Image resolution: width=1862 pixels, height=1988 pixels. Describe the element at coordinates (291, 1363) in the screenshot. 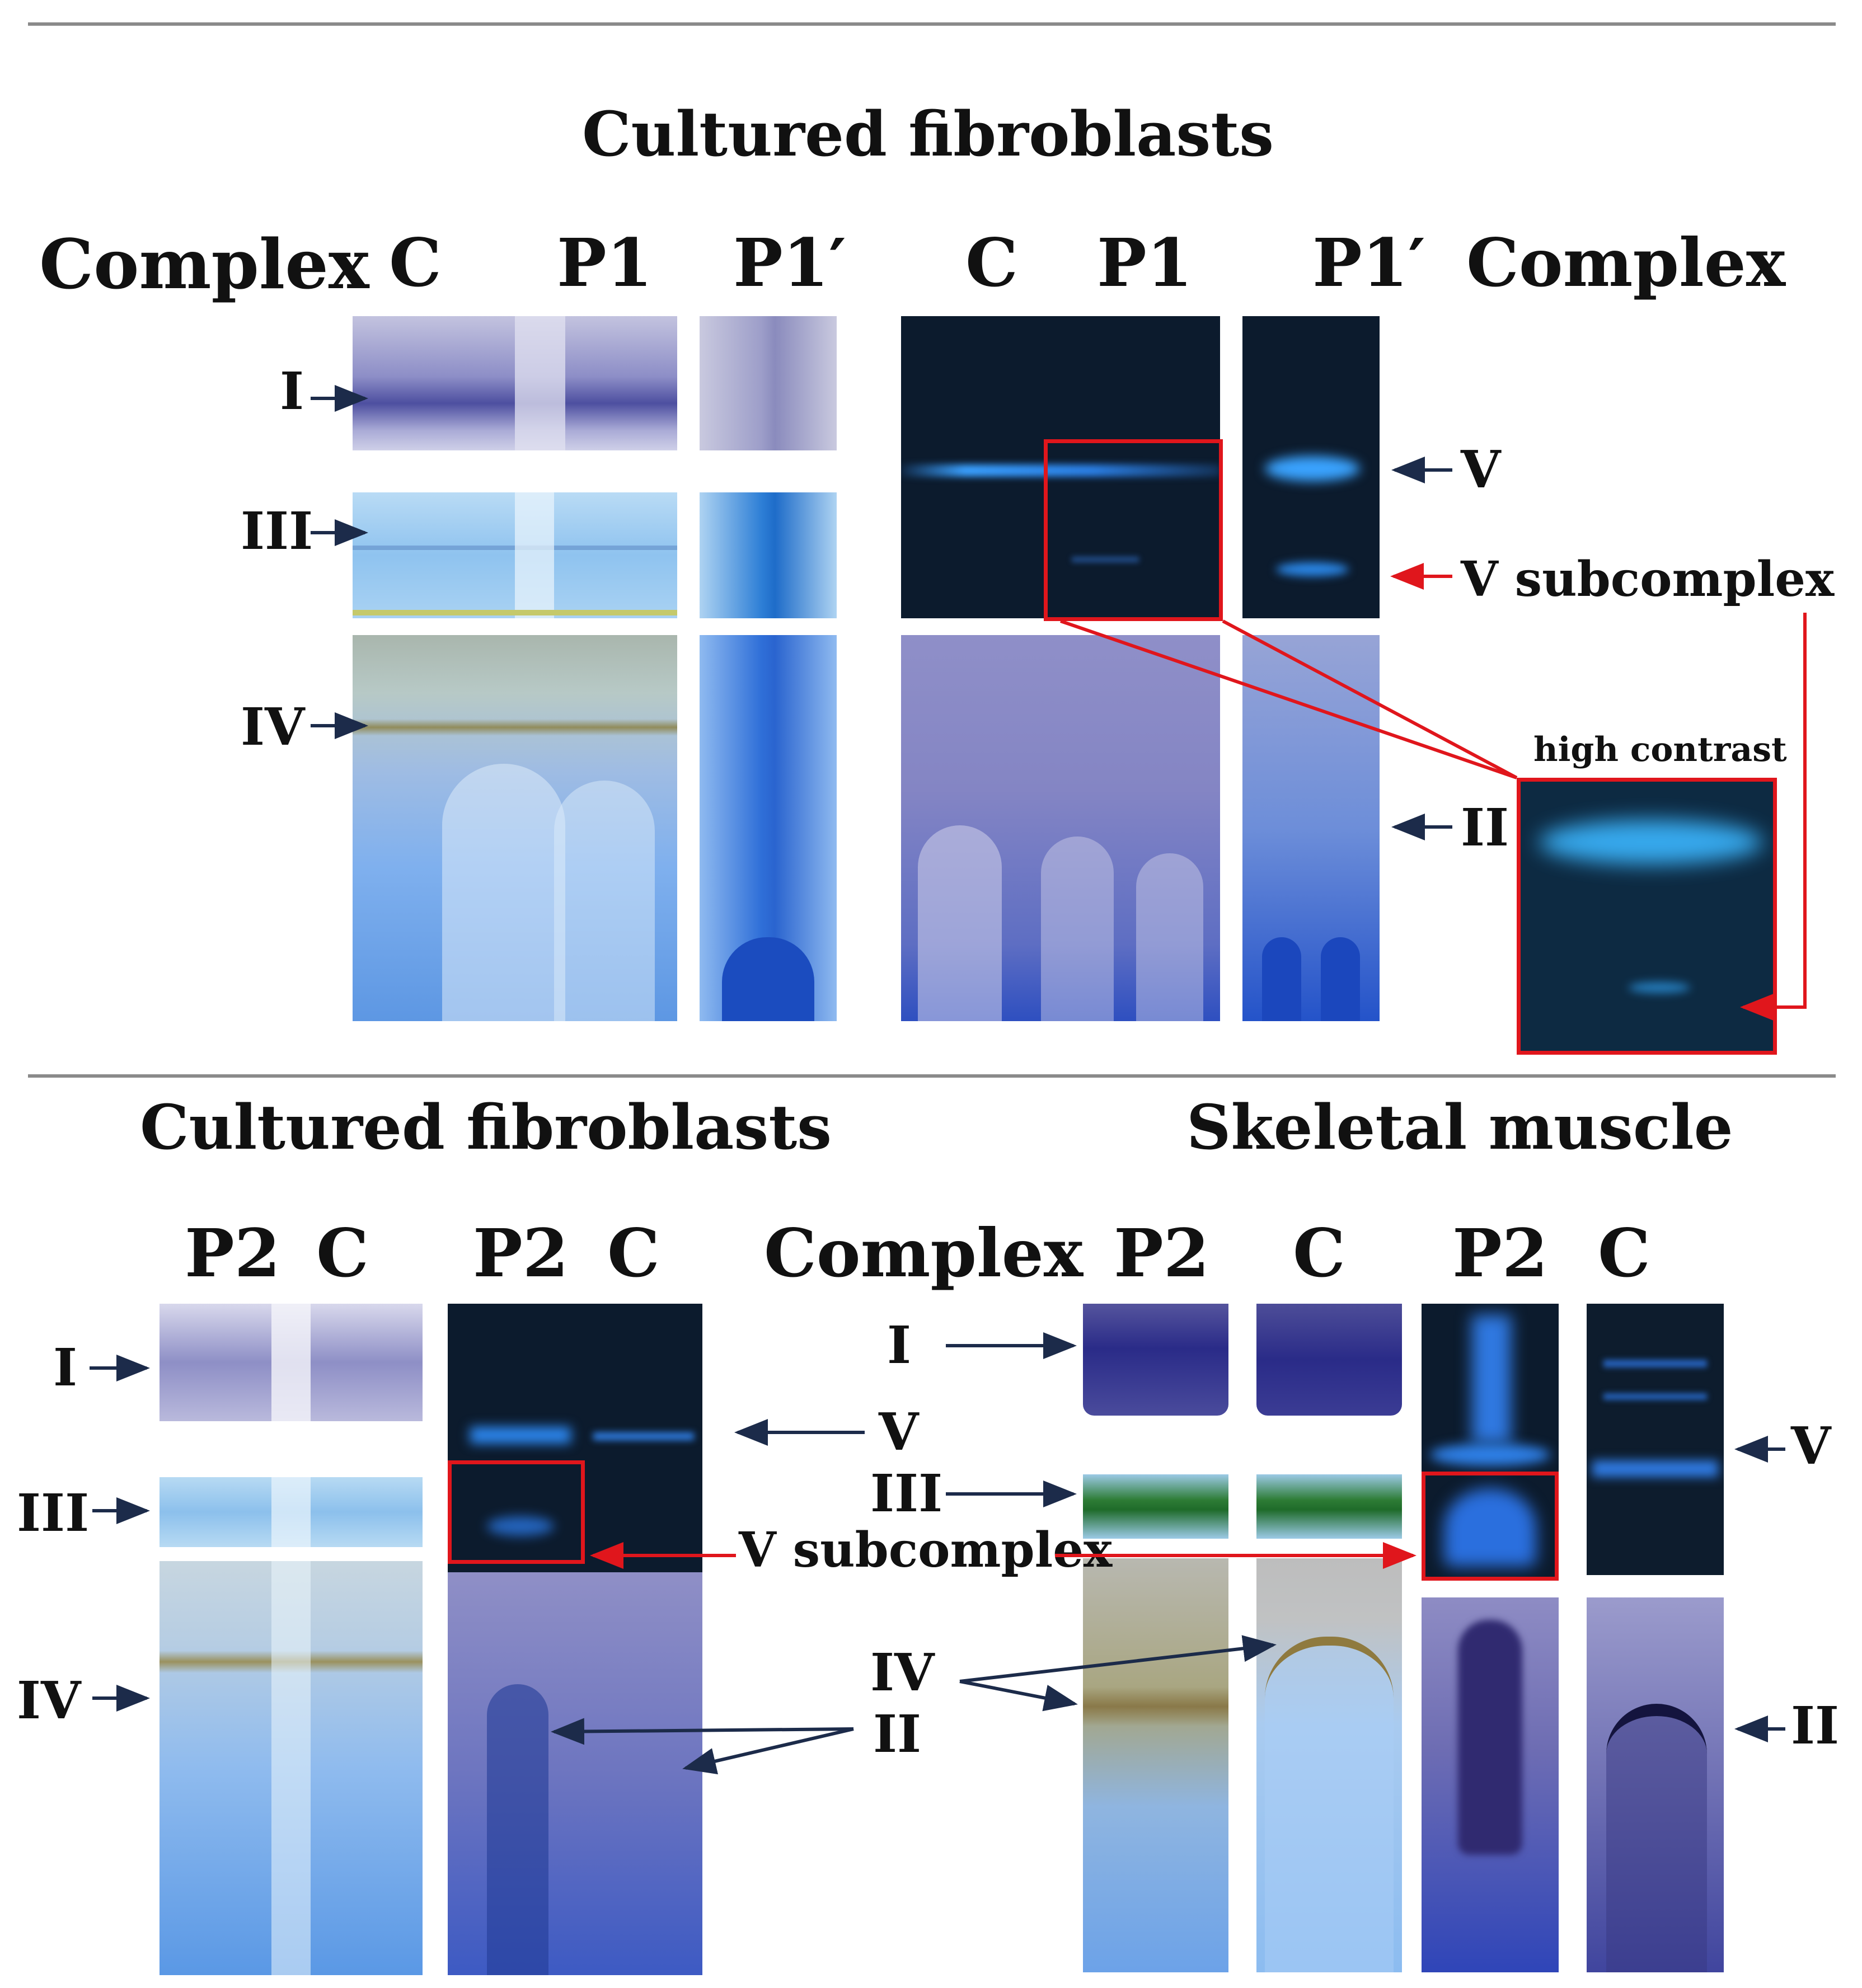

I see `bl-gel-complex-i` at that location.